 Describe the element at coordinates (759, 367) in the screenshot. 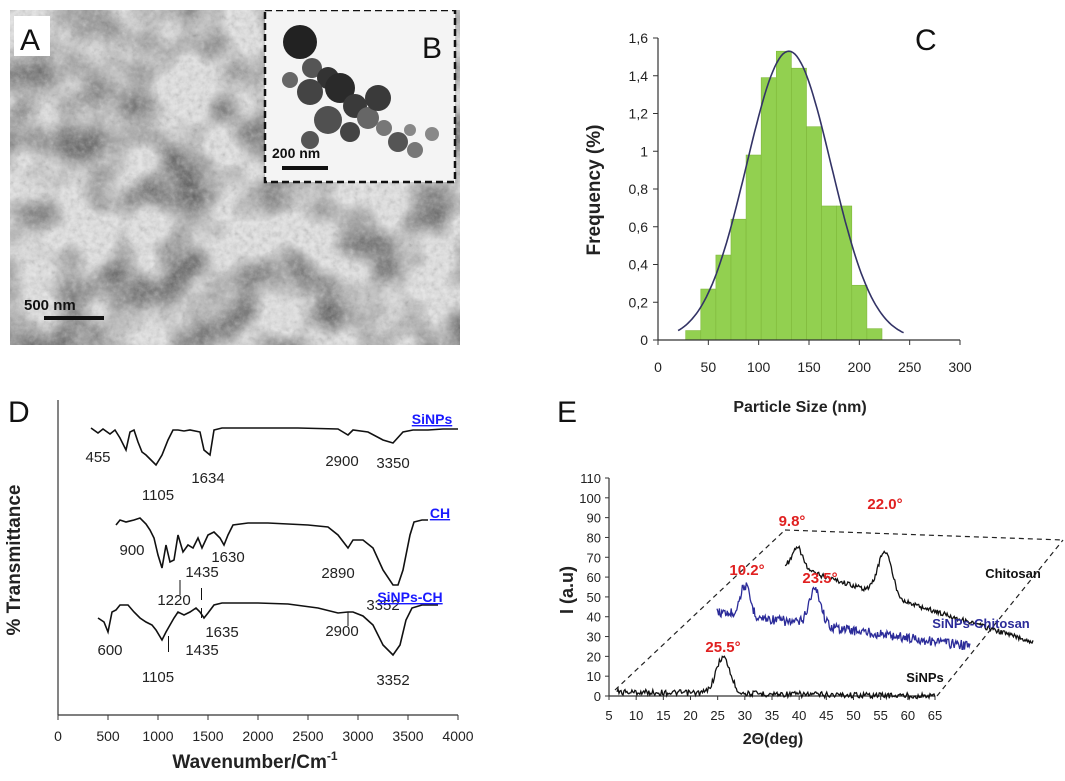

I see `x-tick-label: 100` at that location.